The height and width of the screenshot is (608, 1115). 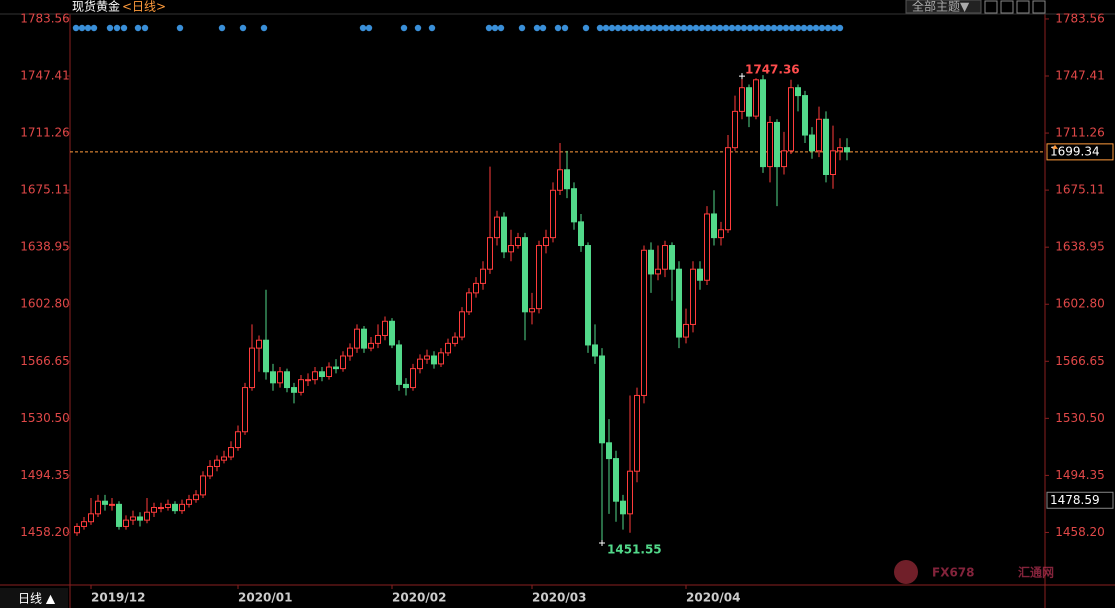 I want to click on period-label: <日线>, so click(x=144, y=7).